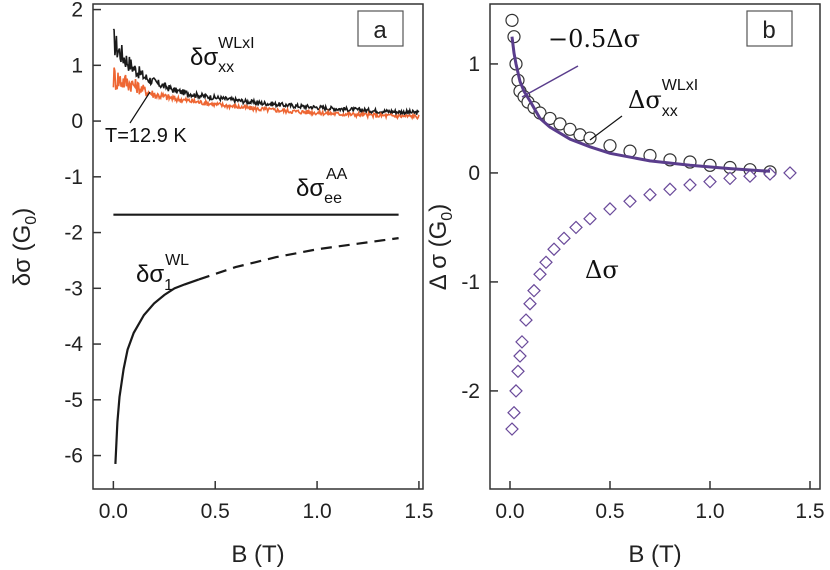 This screenshot has width=830, height=570. I want to click on annot-wl1-a-sup: WL, so click(177, 260).